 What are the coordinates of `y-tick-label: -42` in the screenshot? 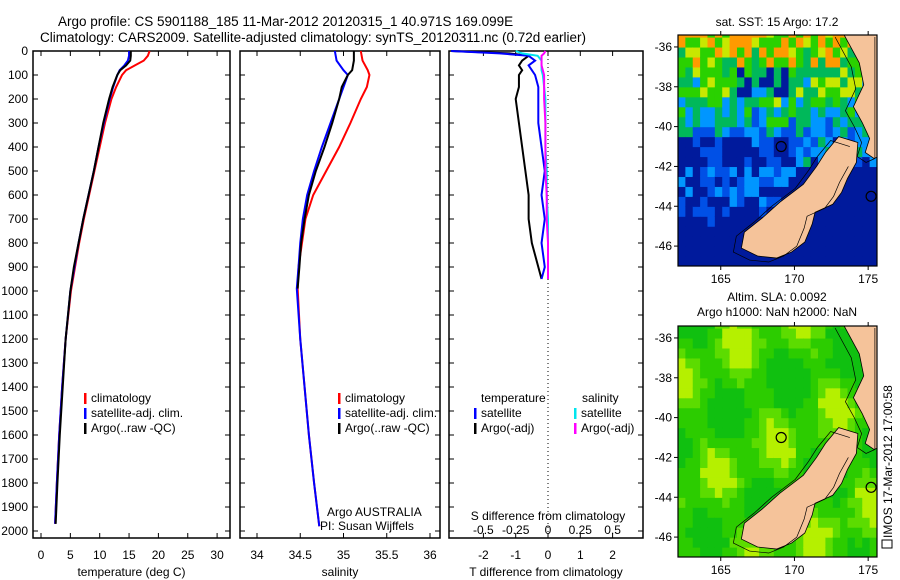 It's located at (664, 166).